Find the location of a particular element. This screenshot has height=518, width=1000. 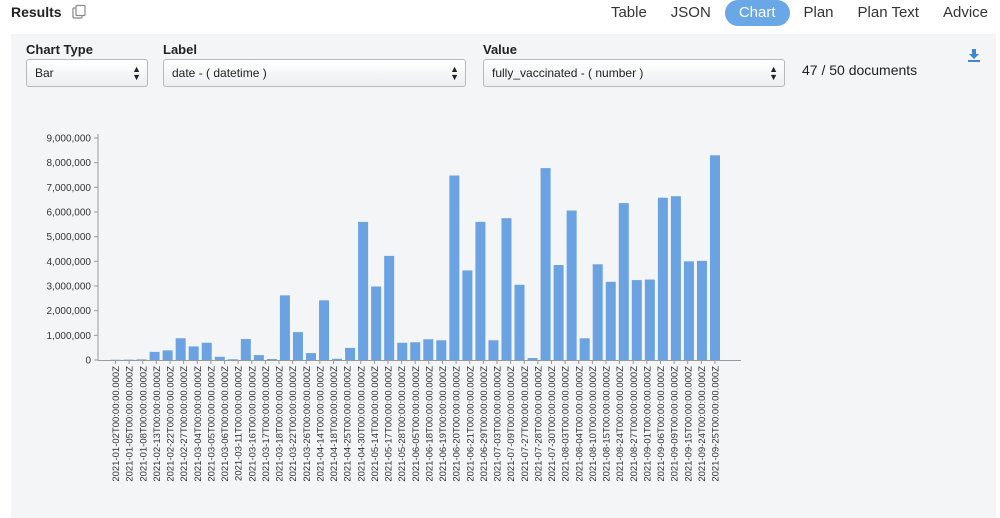

y-tick-label: 0 is located at coordinates (88, 361).